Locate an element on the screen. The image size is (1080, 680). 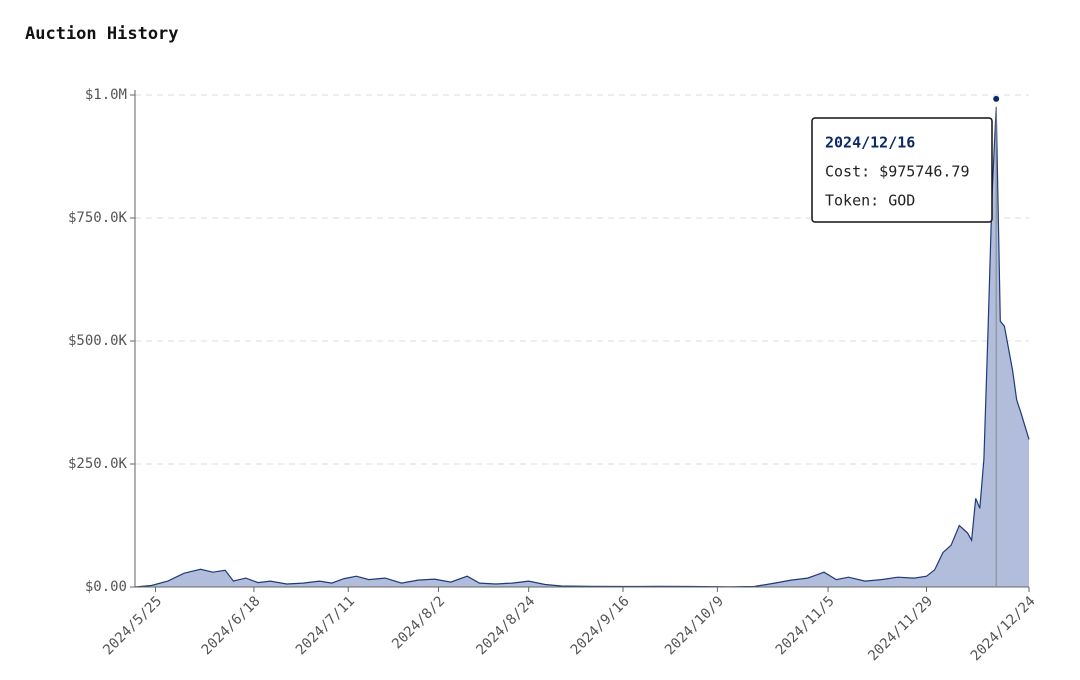
x-tick-label: 2024/11/5 is located at coordinates (805, 625).